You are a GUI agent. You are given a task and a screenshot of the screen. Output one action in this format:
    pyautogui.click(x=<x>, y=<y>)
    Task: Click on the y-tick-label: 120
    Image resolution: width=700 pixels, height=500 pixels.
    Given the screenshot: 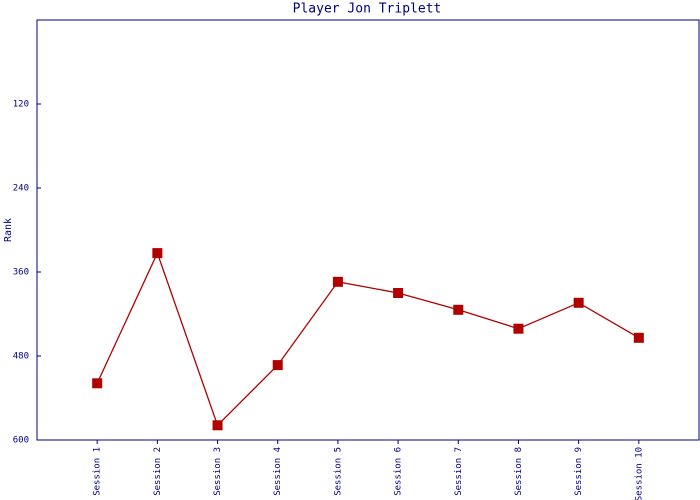 What is the action you would take?
    pyautogui.click(x=21, y=105)
    